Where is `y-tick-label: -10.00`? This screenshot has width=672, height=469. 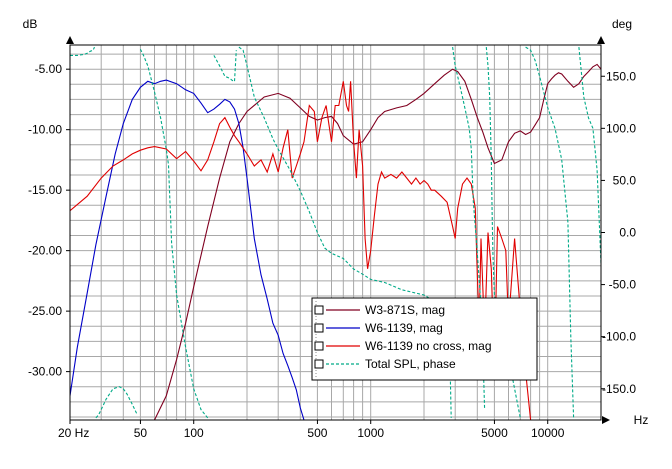
y-tick-label: -10.00 is located at coordinates (45, 130).